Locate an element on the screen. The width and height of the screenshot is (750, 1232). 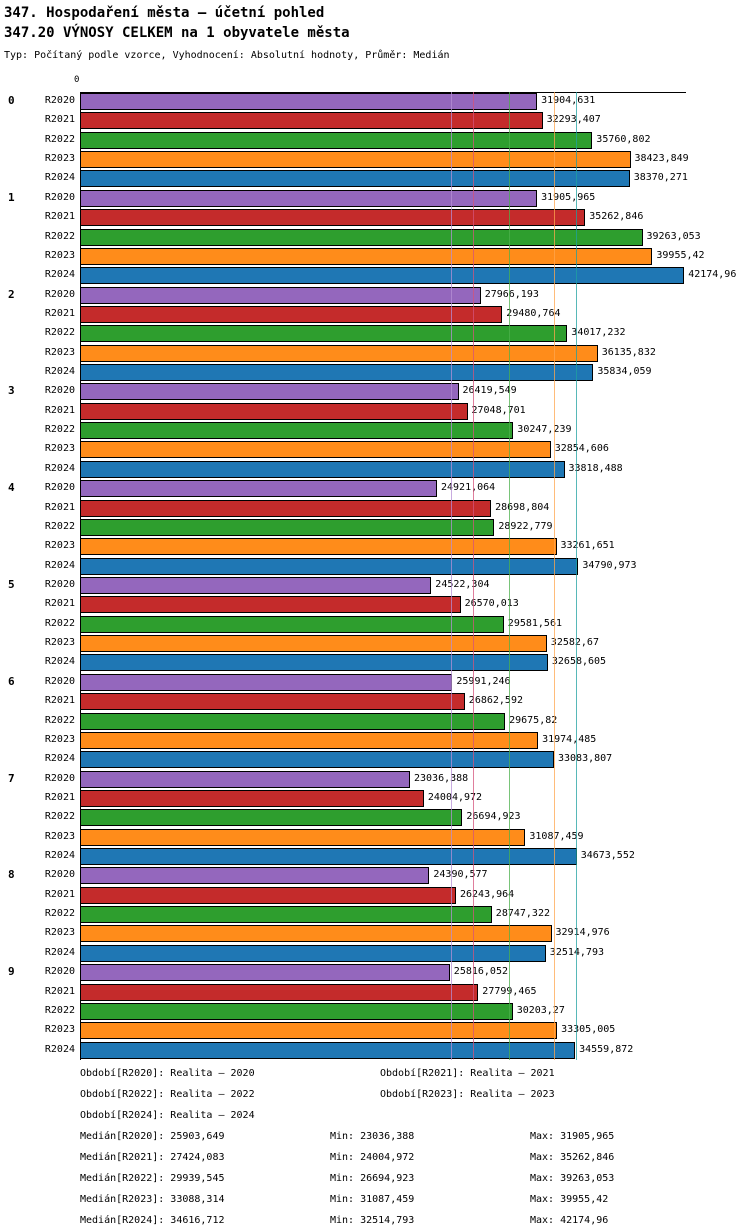
period-label-r2020: Období[R2020]: Realita – 2020 is located at coordinates (167, 1073).